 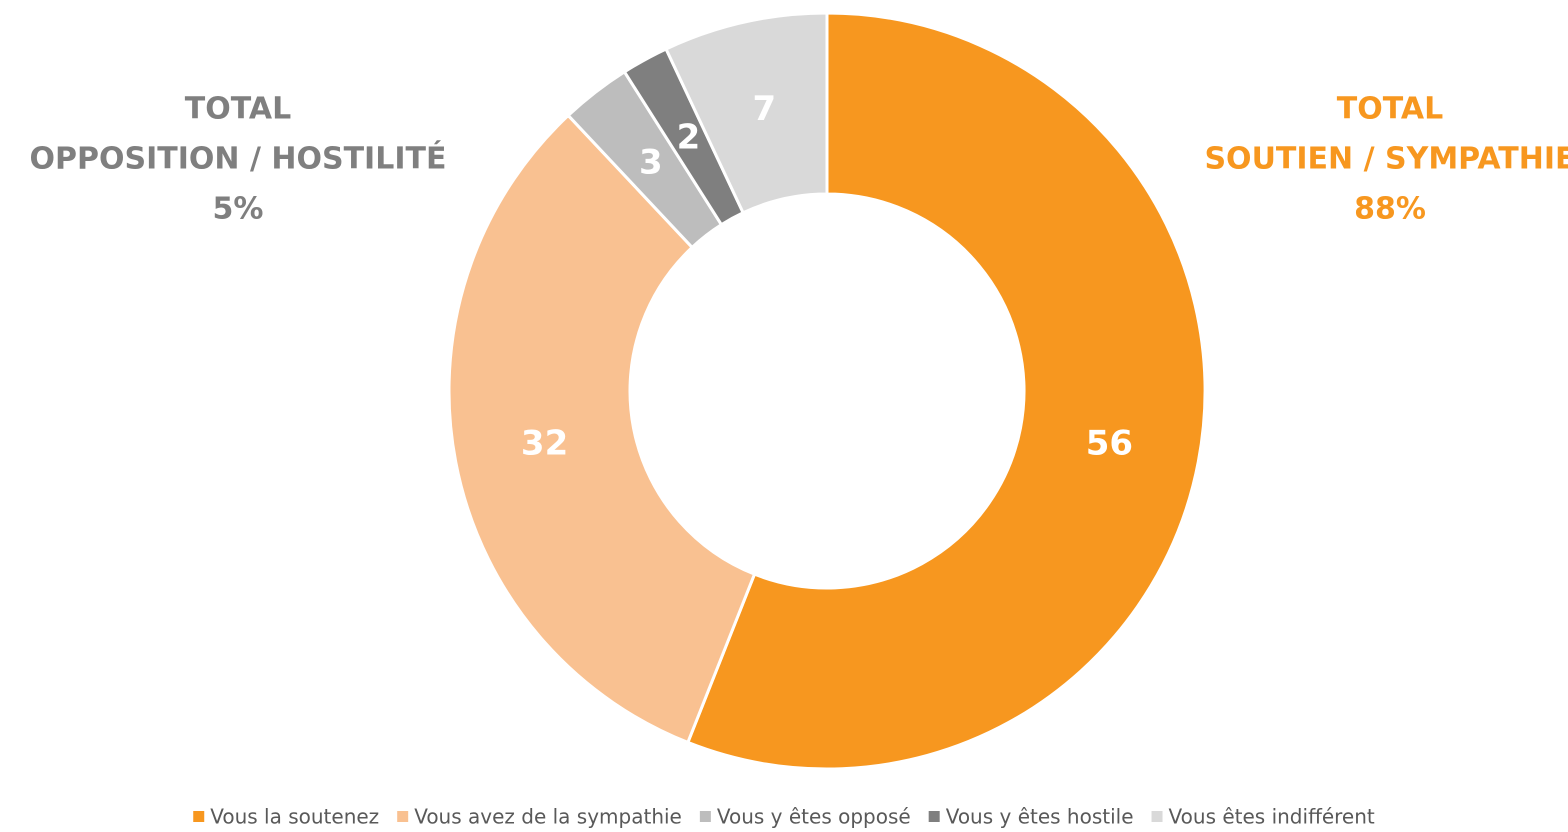 What do you see at coordinates (814, 817) in the screenshot?
I see `legend-label: Vous y êtes opposé` at bounding box center [814, 817].